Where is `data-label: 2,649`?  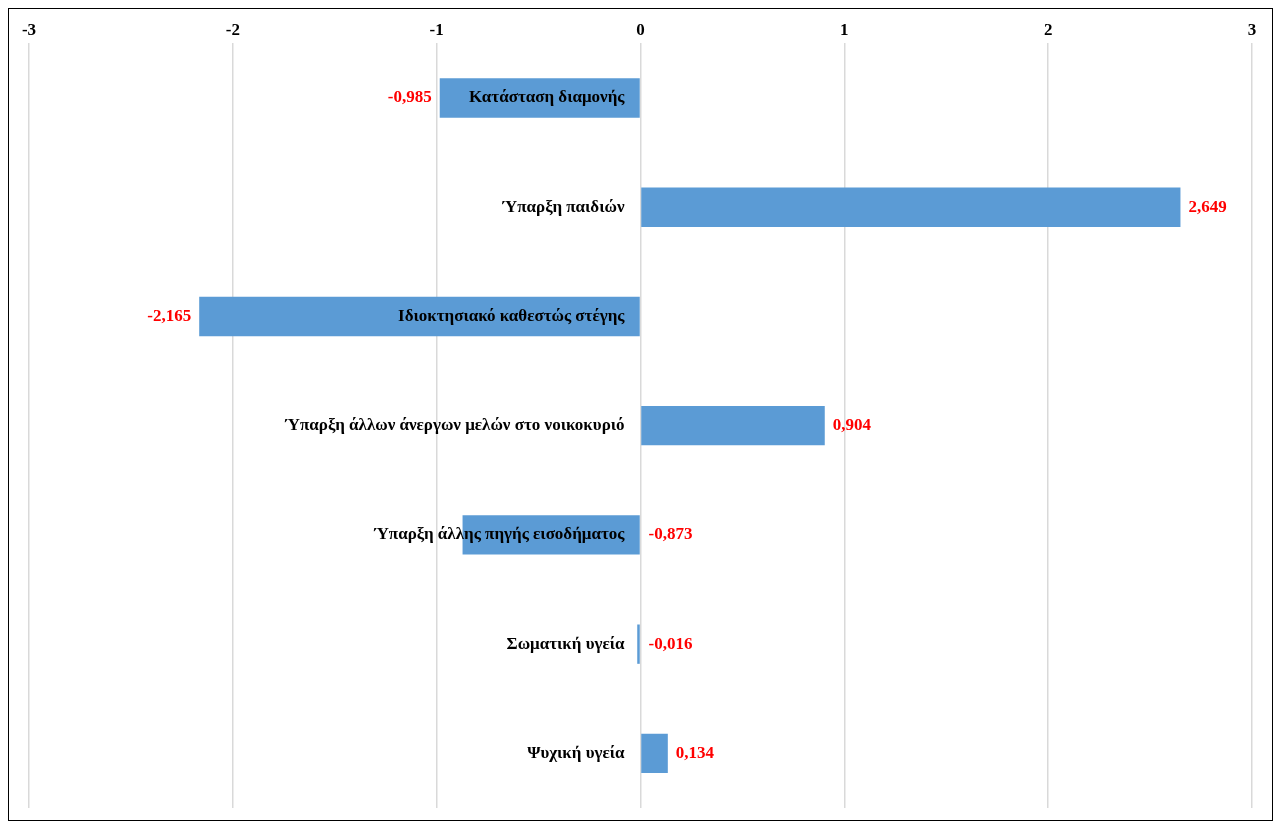
data-label: 2,649 is located at coordinates (1207, 206).